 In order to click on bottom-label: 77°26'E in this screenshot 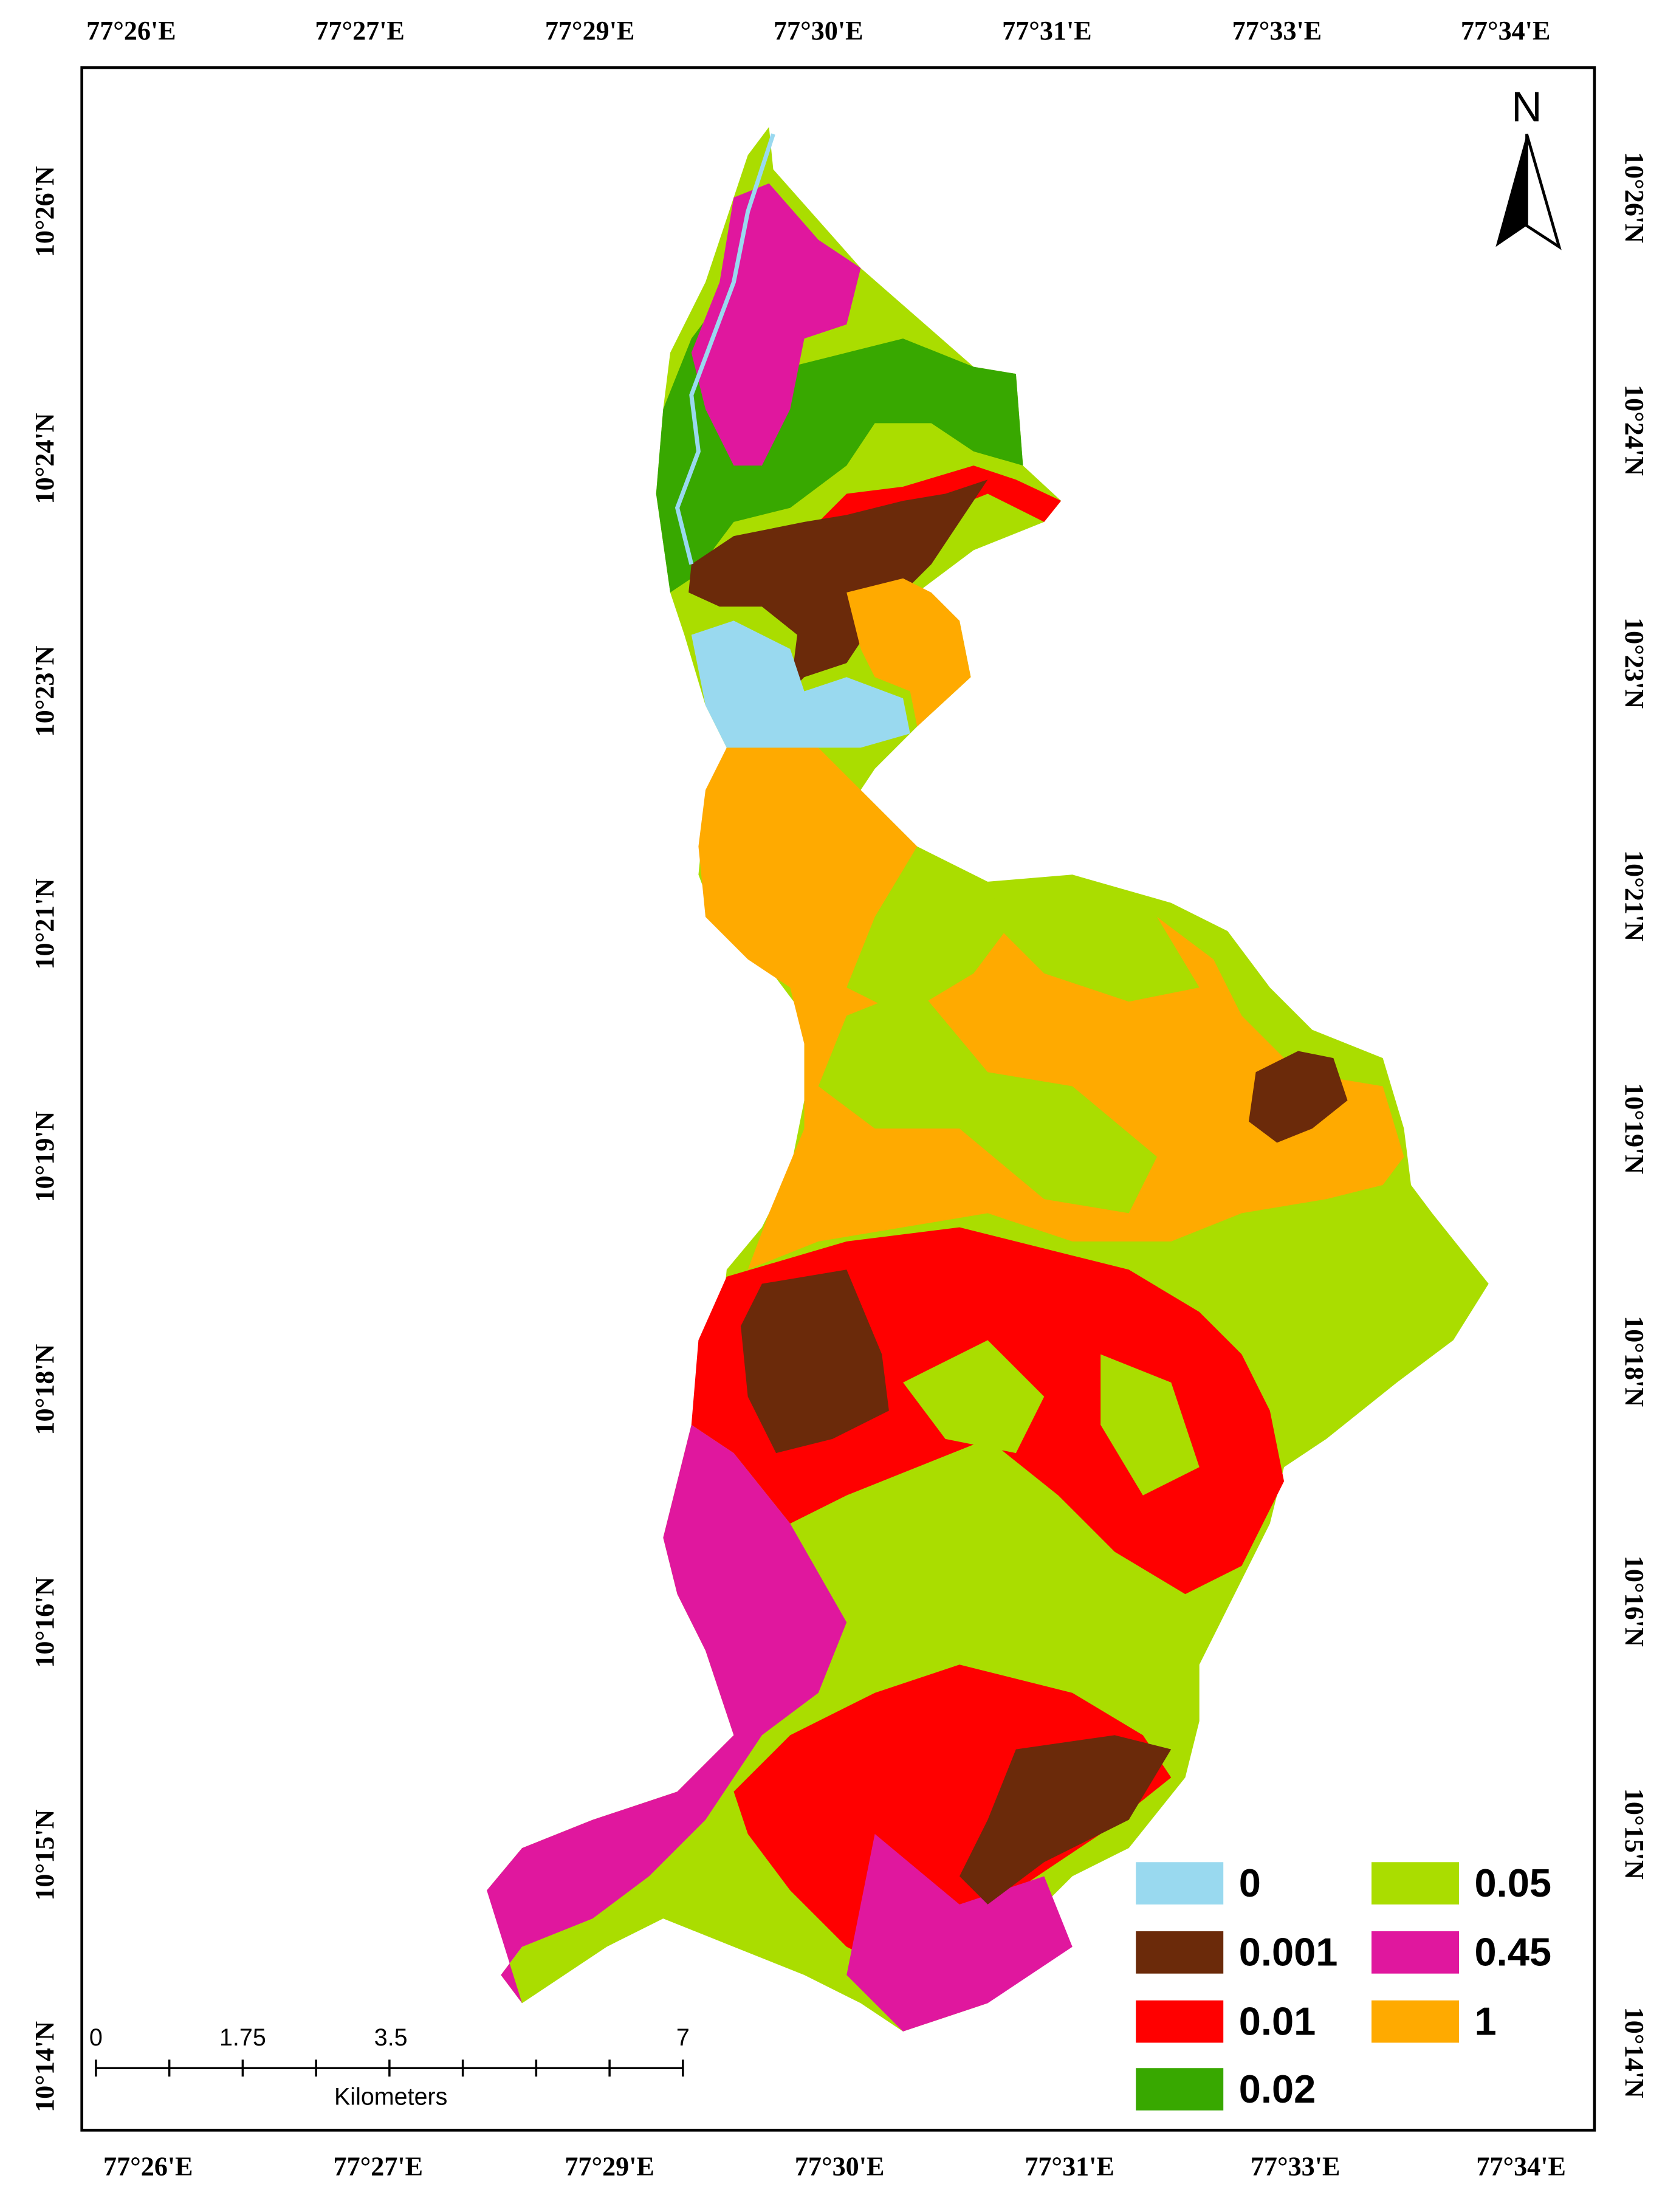, I will do `click(148, 2167)`.